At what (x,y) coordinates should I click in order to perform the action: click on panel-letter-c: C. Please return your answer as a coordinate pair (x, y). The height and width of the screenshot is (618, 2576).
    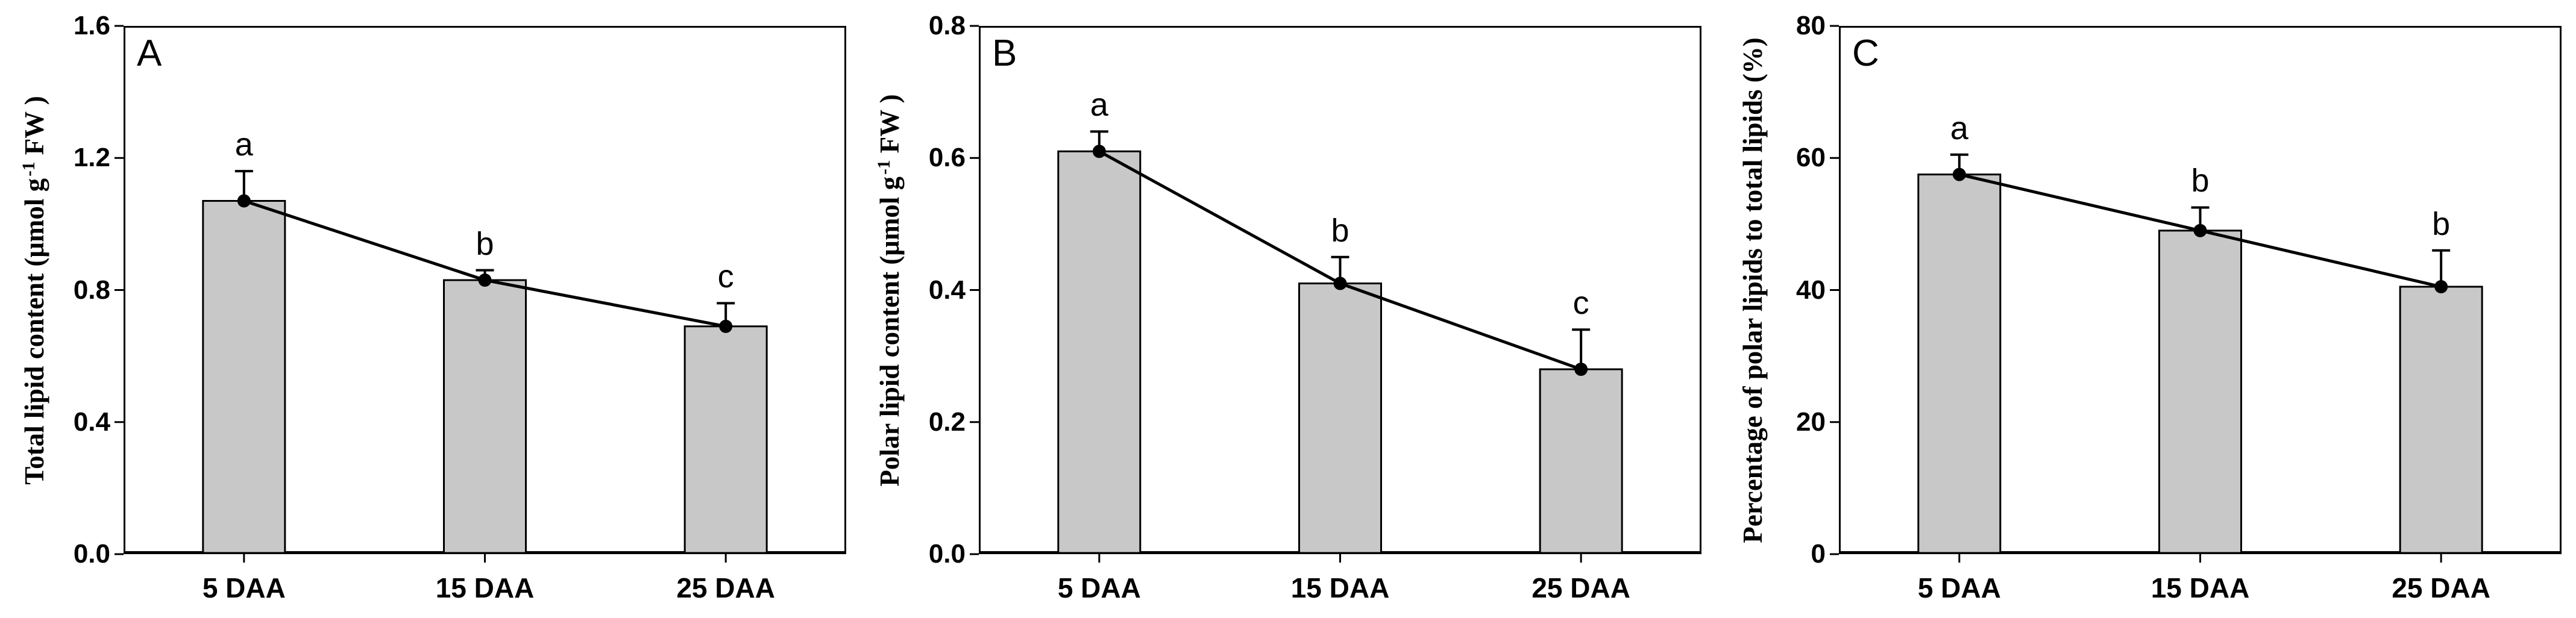
    Looking at the image, I should click on (1865, 53).